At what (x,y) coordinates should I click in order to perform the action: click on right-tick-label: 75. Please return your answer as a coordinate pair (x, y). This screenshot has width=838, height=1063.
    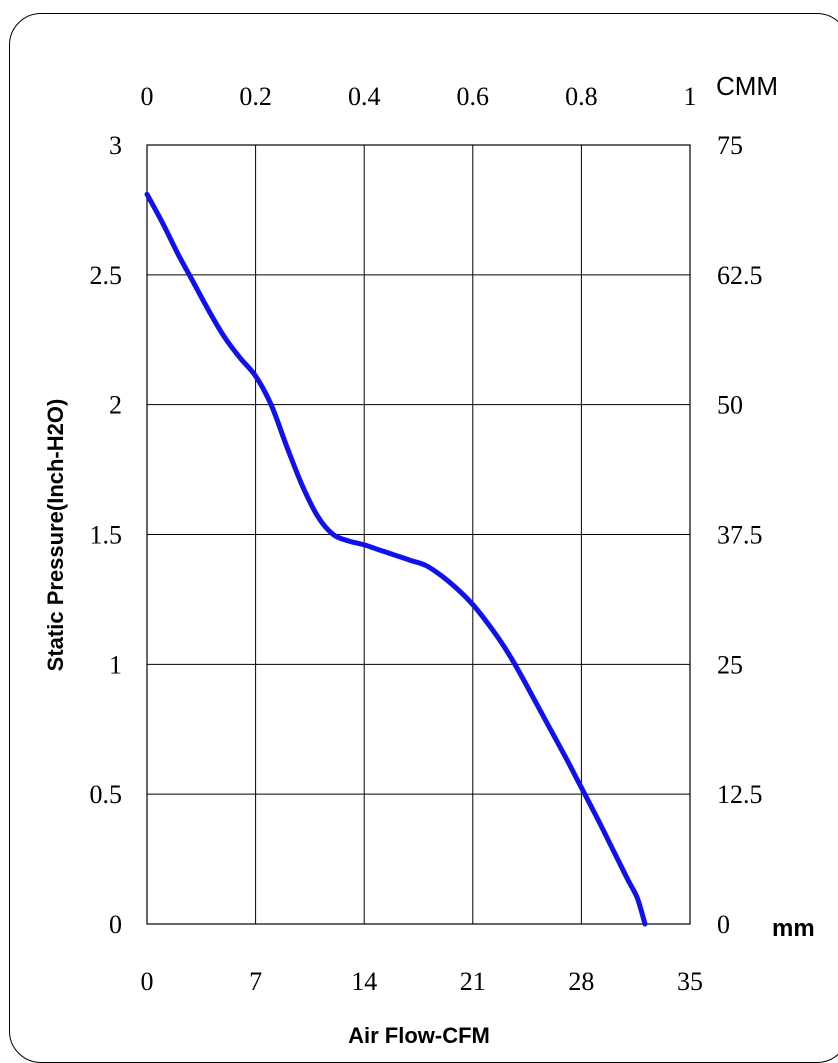
    Looking at the image, I should click on (730, 145).